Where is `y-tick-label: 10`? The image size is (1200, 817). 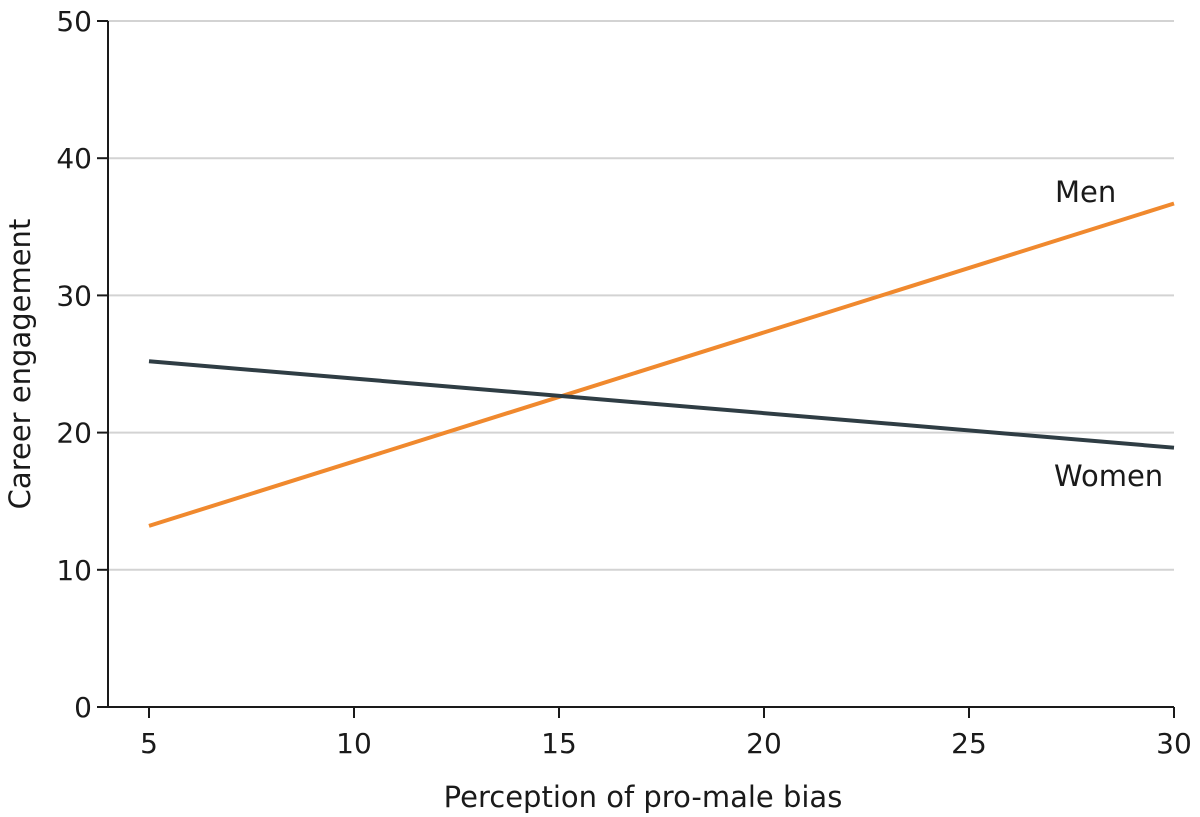
y-tick-label: 10 is located at coordinates (74, 570).